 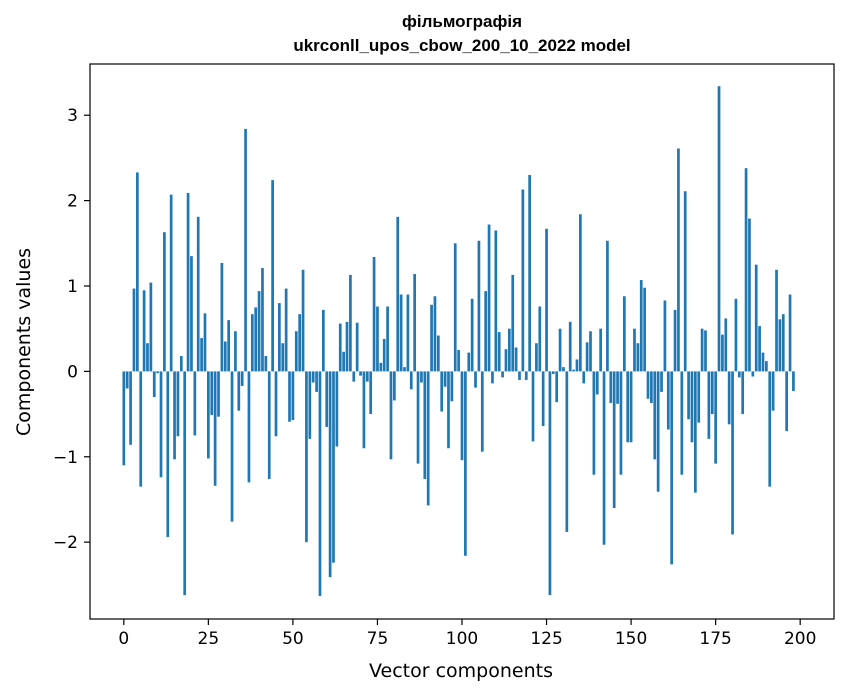 What do you see at coordinates (462, 45) in the screenshot?
I see `chart-title-line-2: ukrconll_upos_cbow_200_10_2022 model` at bounding box center [462, 45].